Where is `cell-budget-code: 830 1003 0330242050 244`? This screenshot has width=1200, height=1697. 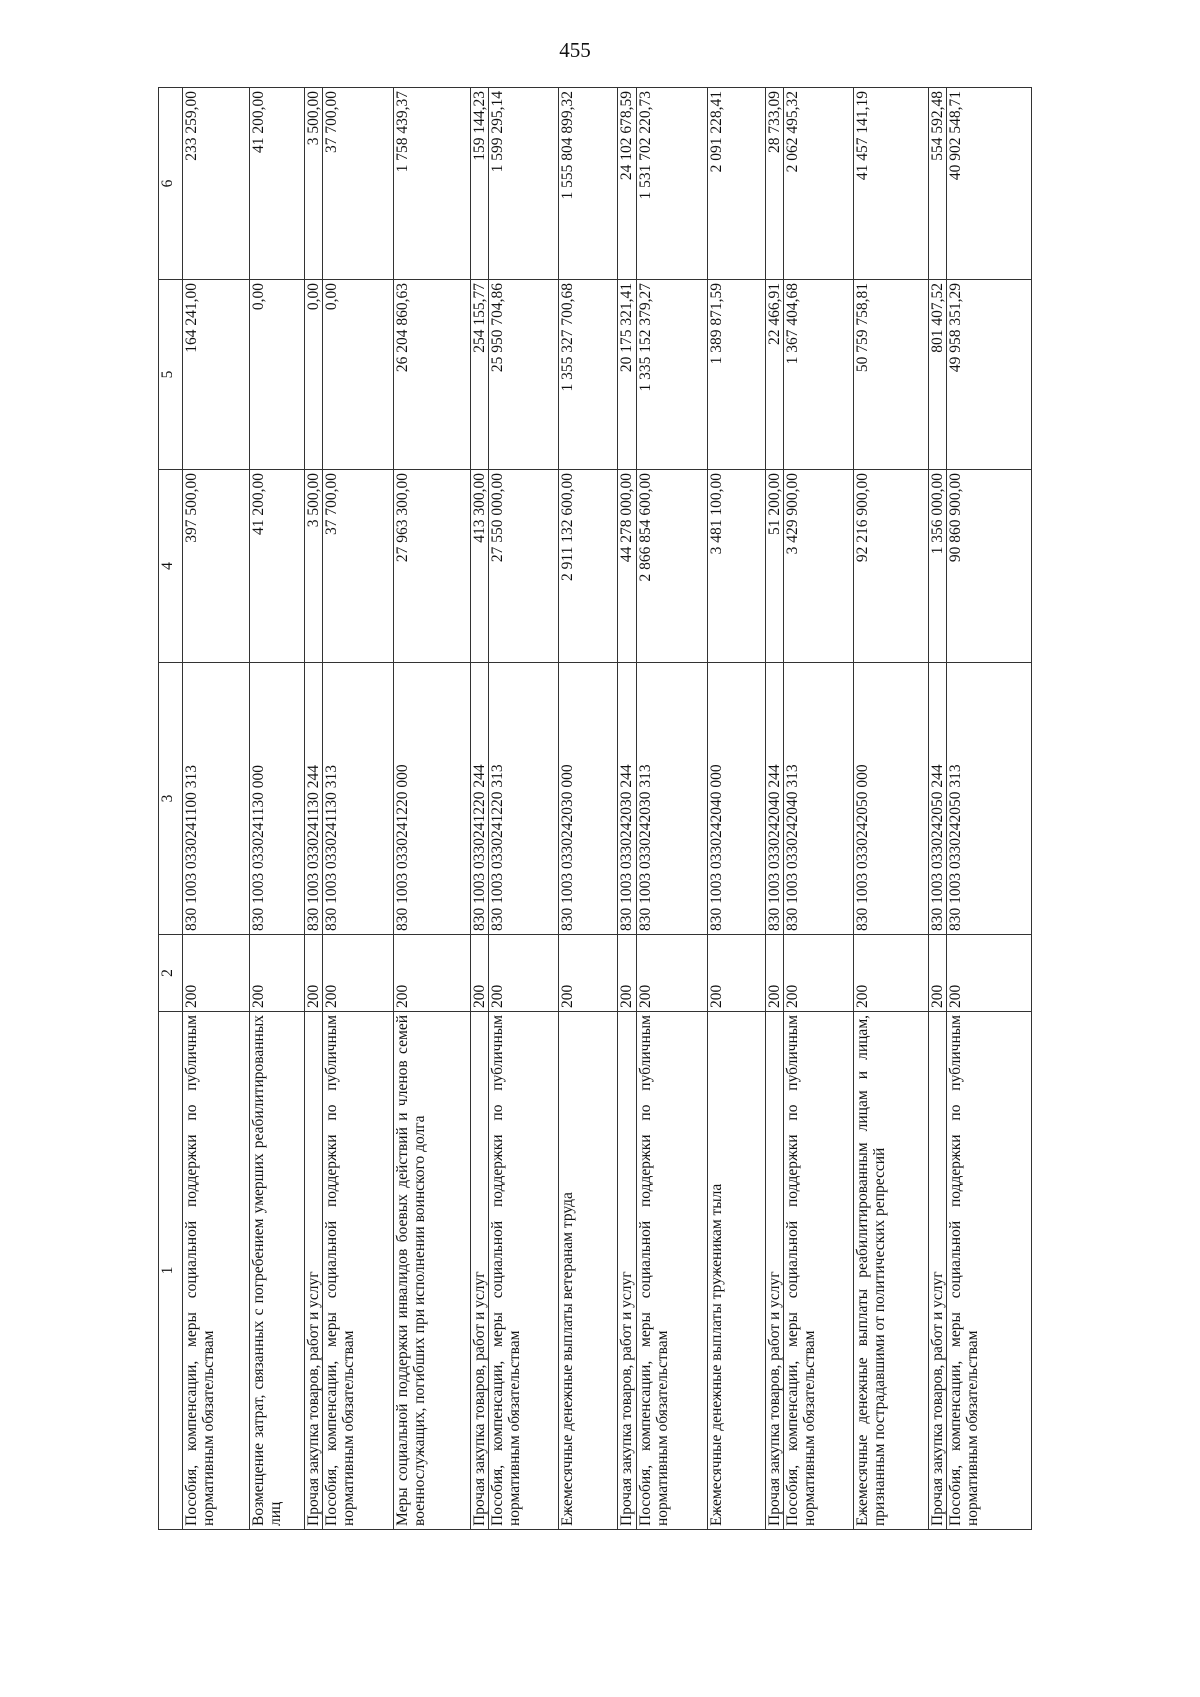 cell-budget-code: 830 1003 0330242050 244 is located at coordinates (937, 798).